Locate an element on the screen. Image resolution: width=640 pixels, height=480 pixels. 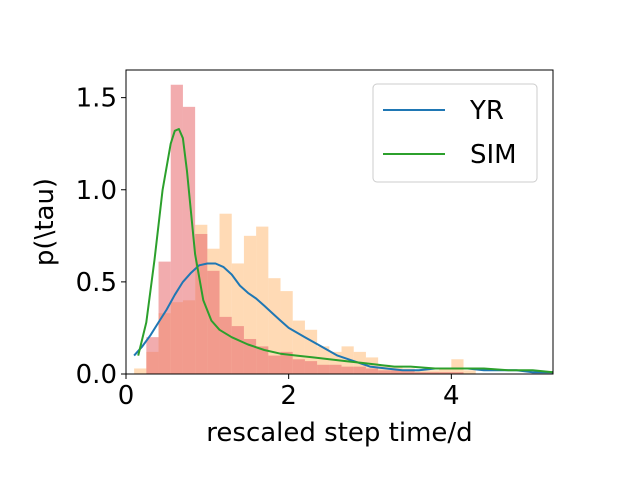
y-axis-label: p(\tau) is located at coordinates (45, 222).